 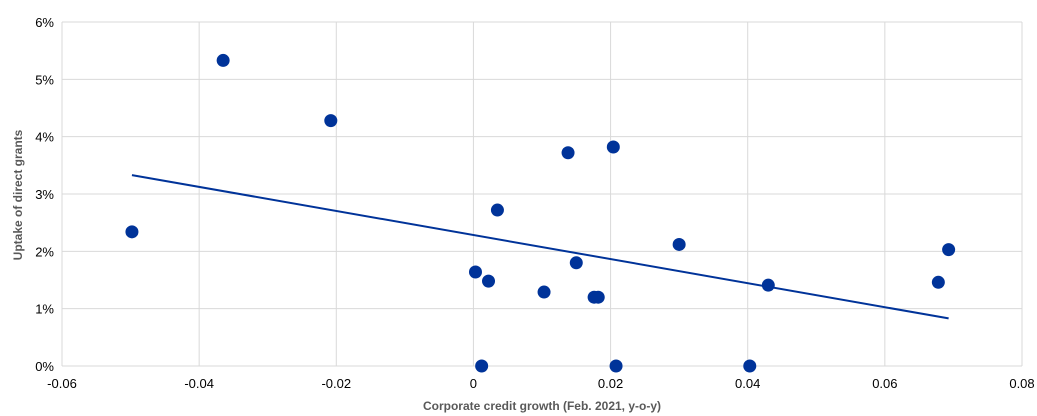 I want to click on x-tick-label: -0.06, so click(x=62, y=383).